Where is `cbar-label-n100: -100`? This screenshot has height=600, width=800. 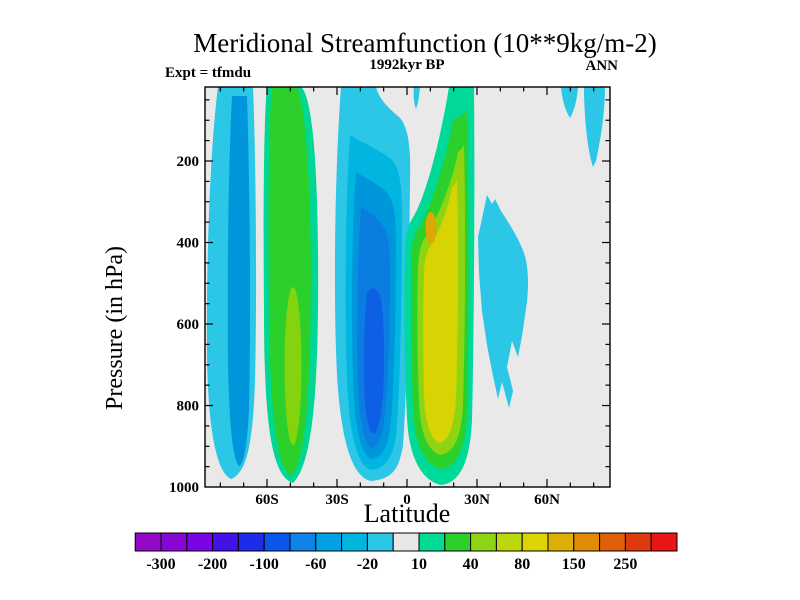
cbar-label-n100: -100 is located at coordinates (264, 564).